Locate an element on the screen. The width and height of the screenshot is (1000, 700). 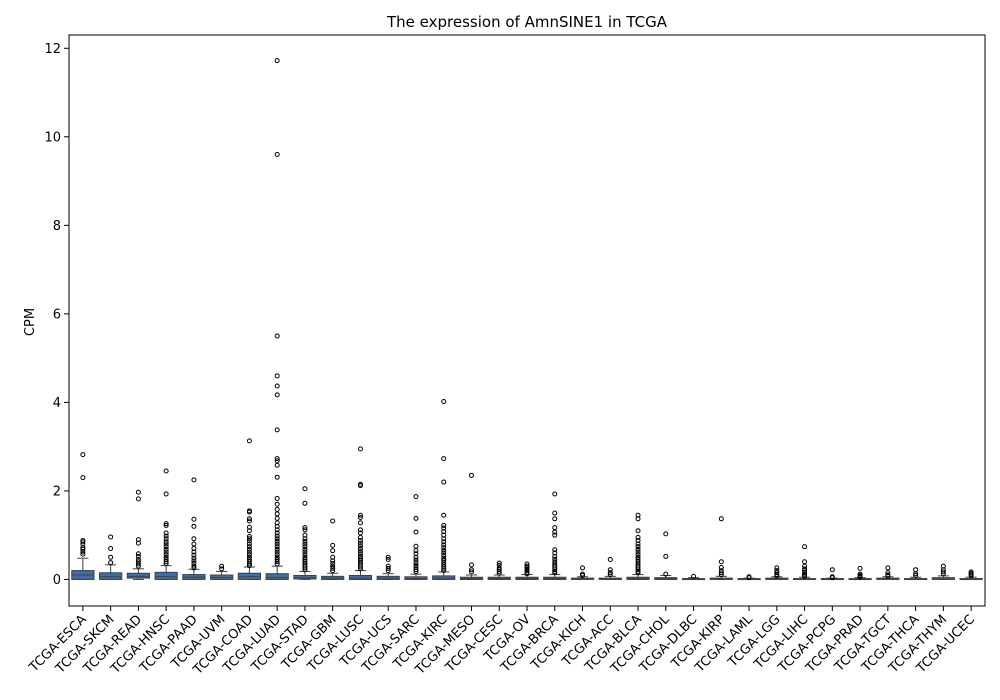
chart-title: The expression of AmnSINE1 in TCGA is located at coordinates (527, 22).